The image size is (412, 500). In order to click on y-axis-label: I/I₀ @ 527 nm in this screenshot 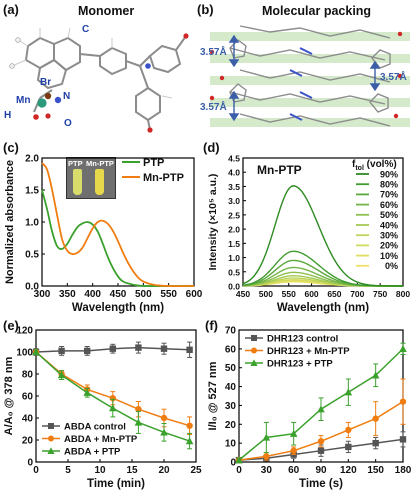, I will do `click(213, 395)`.